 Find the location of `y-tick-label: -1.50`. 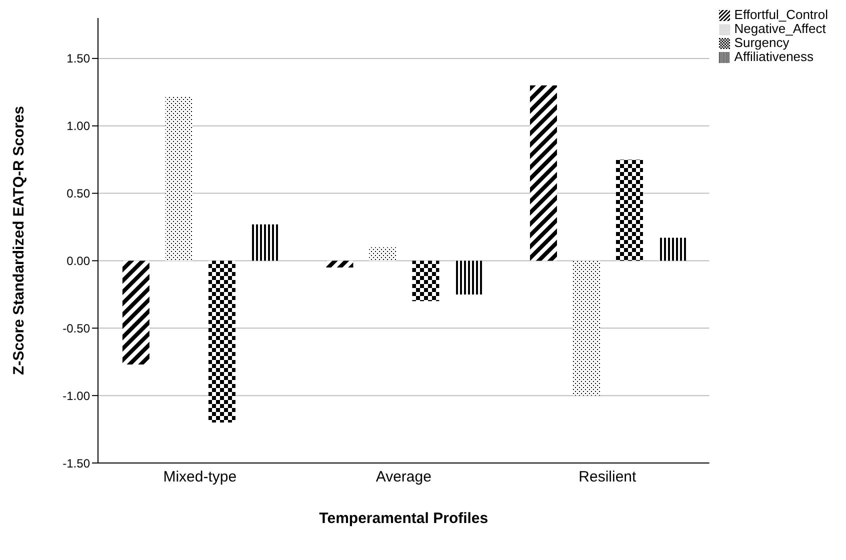

y-tick-label: -1.50 is located at coordinates (76, 463).